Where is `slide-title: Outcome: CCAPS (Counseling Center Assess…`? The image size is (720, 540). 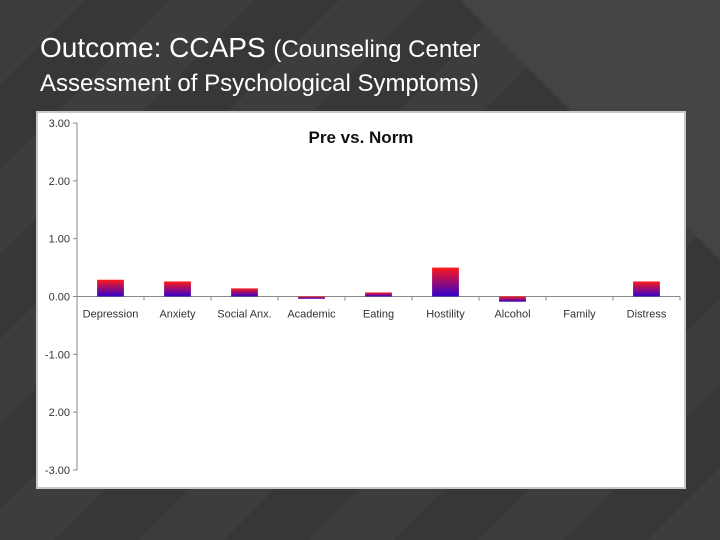 slide-title: Outcome: CCAPS (Counseling Center Assess… is located at coordinates (370, 64).